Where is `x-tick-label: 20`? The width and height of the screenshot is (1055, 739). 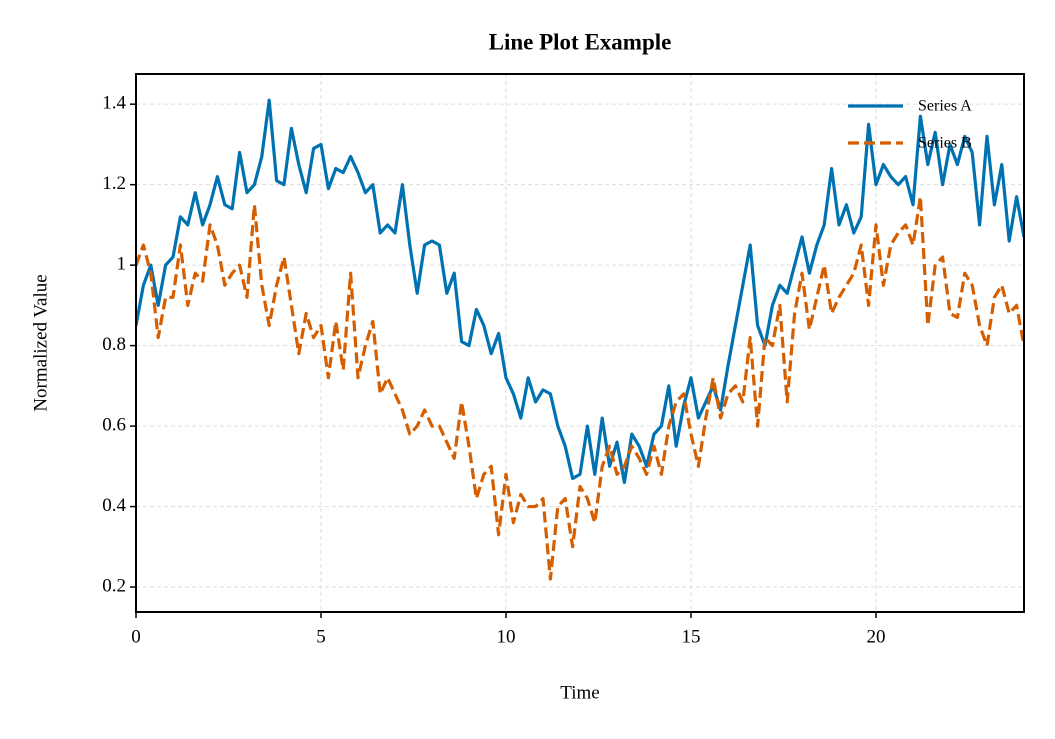 x-tick-label: 20 is located at coordinates (876, 636).